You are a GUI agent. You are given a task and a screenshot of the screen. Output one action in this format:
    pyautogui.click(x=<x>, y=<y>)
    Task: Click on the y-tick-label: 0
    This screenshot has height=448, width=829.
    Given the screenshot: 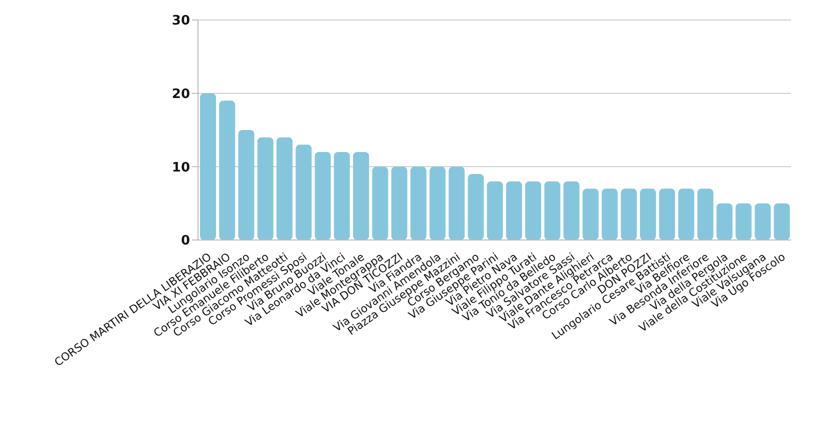 What is the action you would take?
    pyautogui.click(x=185, y=241)
    